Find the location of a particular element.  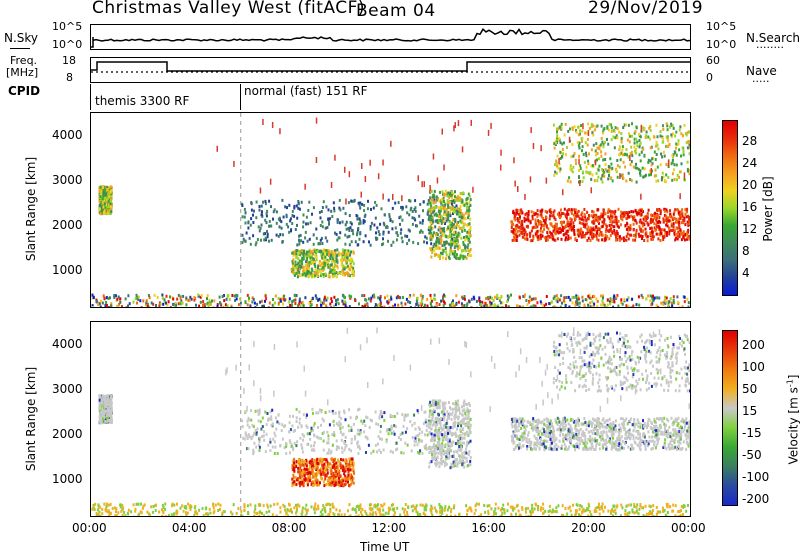

freq-panel is located at coordinates (390, 70).